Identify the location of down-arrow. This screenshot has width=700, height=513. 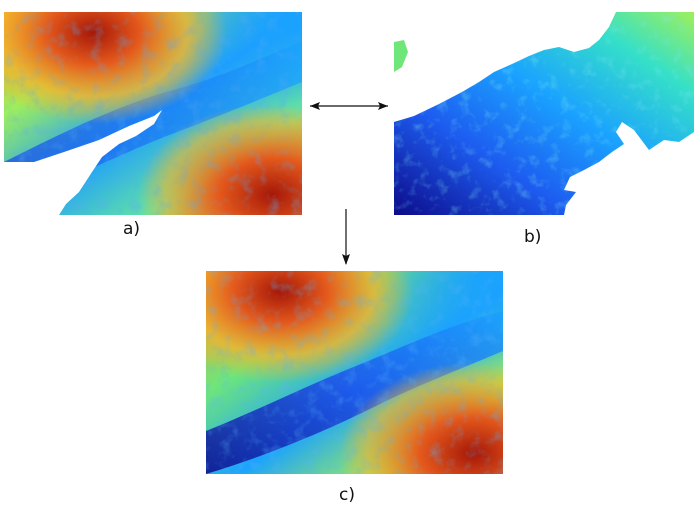
(346, 237).